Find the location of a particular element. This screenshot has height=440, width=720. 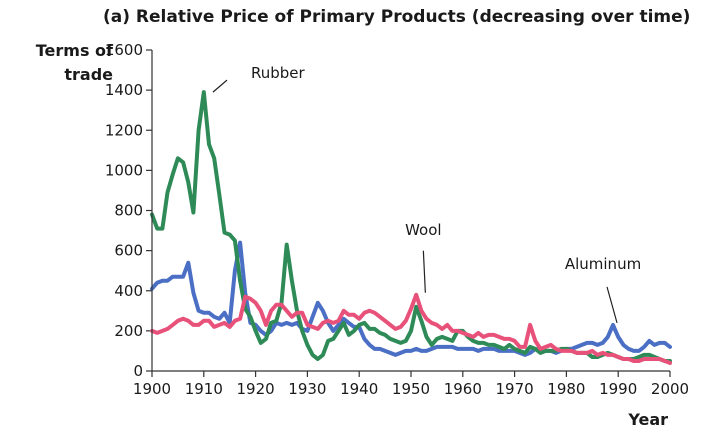

x-axis-label: Year is located at coordinates (647, 419).